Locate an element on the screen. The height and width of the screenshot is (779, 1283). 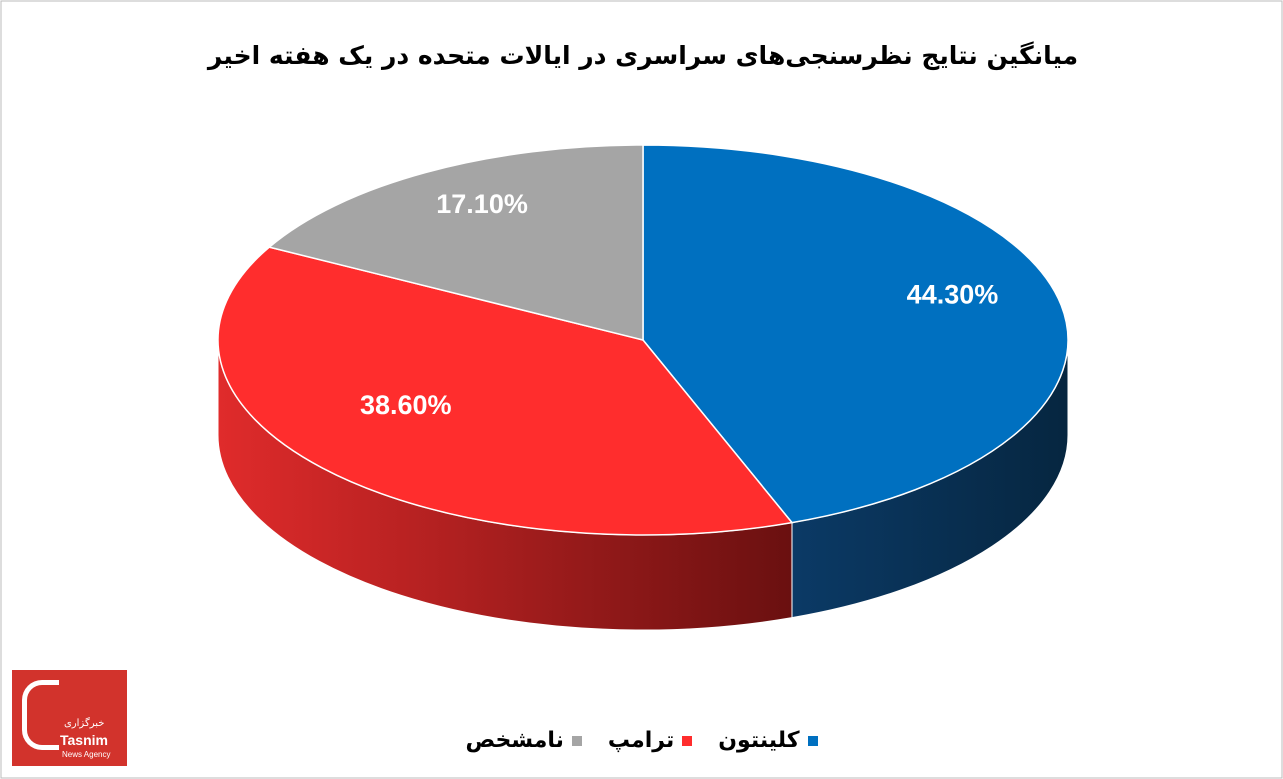
data-label: 17.10% is located at coordinates (482, 204).